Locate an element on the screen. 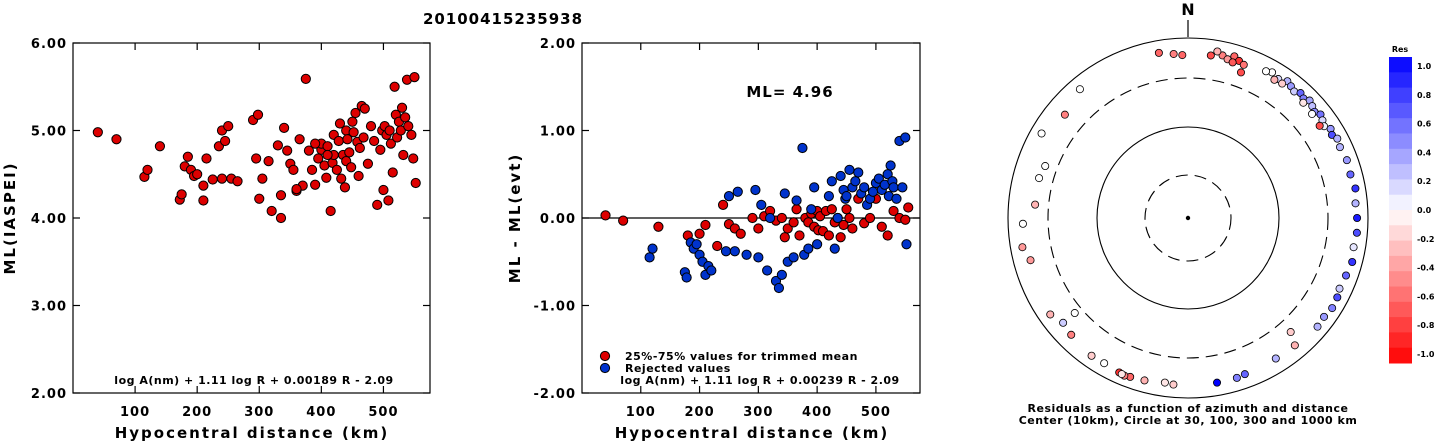 The image size is (1437, 441). legend-marker-trimmed is located at coordinates (605, 356).